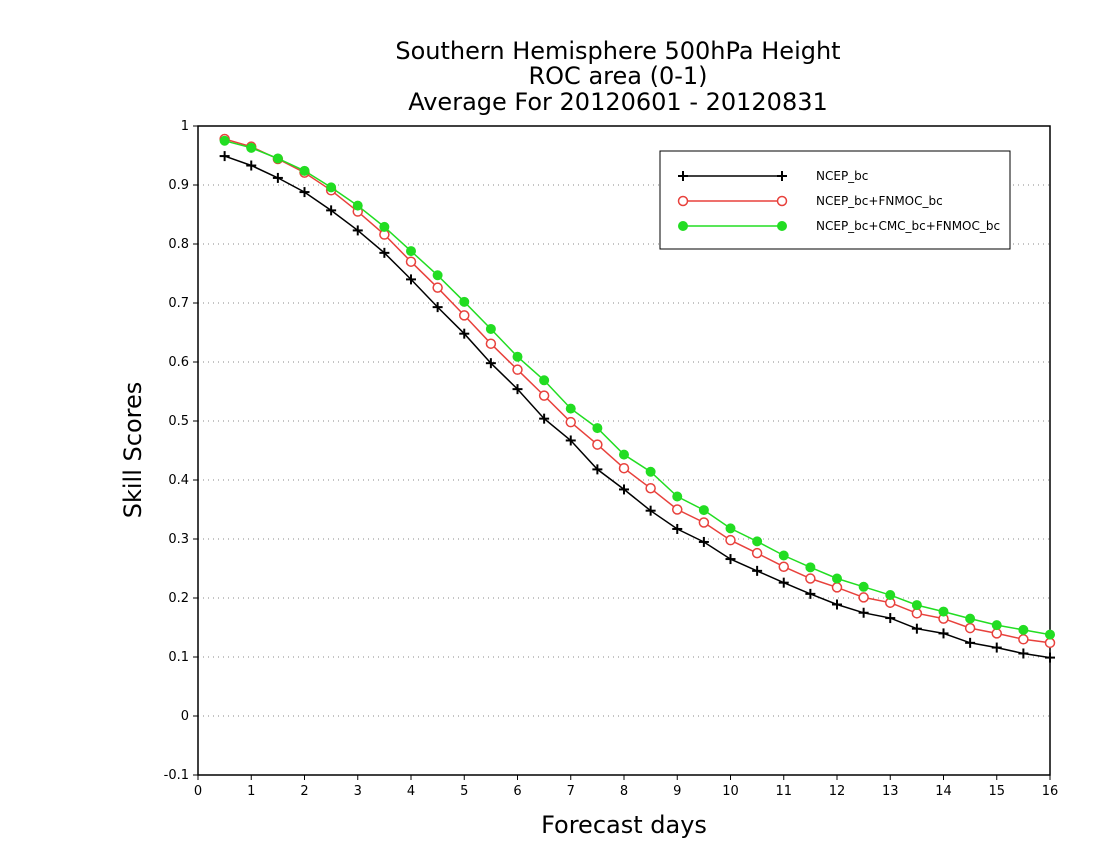 This screenshot has width=1100, height=850. Describe the element at coordinates (411, 791) in the screenshot. I see `x-tick-label: 4` at that location.